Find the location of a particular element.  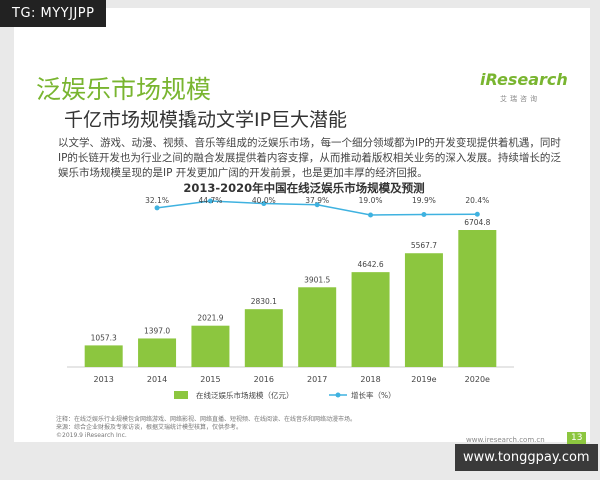

data-label: 2830.1 is located at coordinates (264, 301).